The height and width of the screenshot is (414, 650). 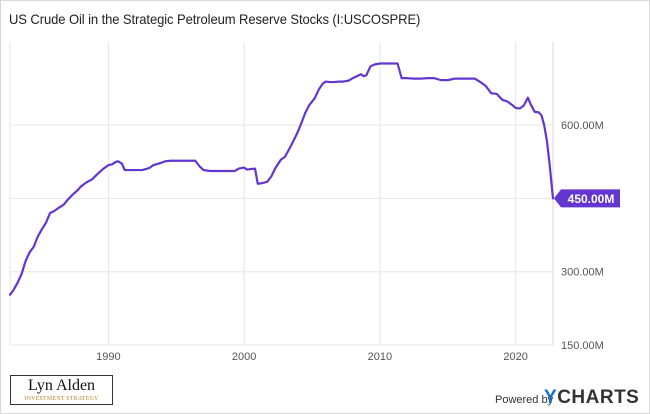 I want to click on last-value-label: 450.00M, so click(x=591, y=199).